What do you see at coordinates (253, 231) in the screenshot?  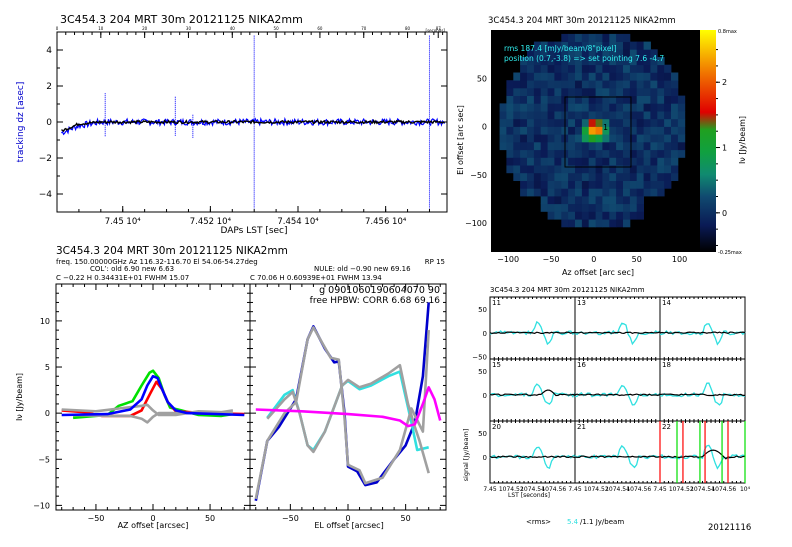 I see `tracking-xlabel: DAPs LST [sec]` at bounding box center [253, 231].